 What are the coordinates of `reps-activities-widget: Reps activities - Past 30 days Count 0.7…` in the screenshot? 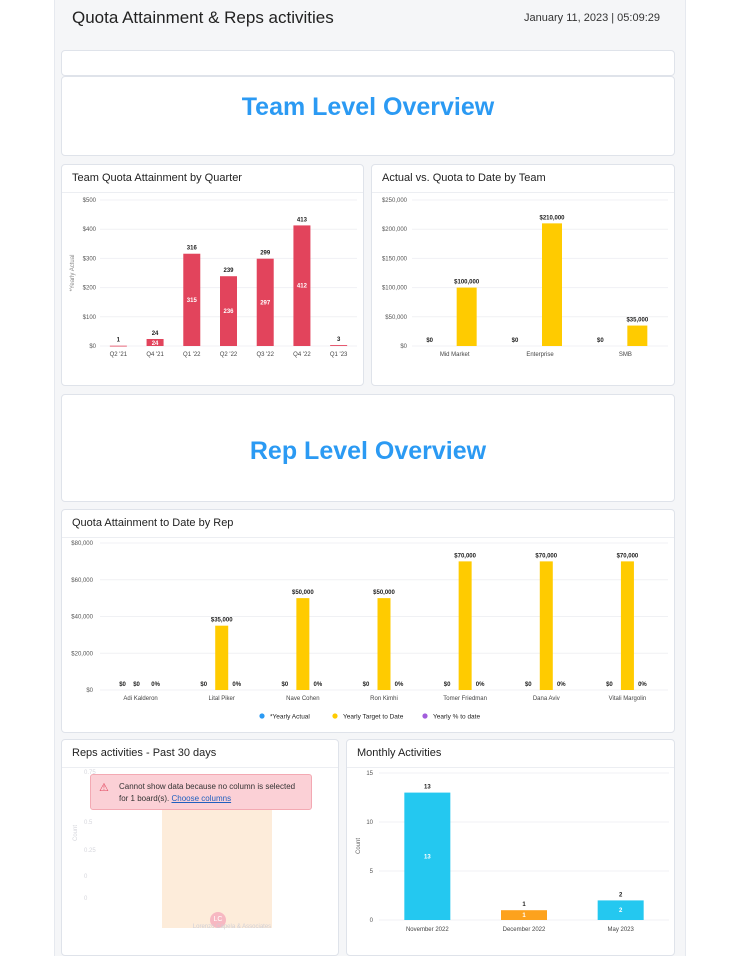 It's located at (200, 847).